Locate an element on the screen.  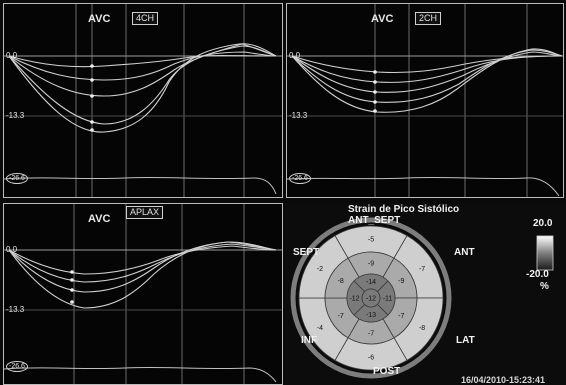
scale-unit-label: % is located at coordinates (544, 286).